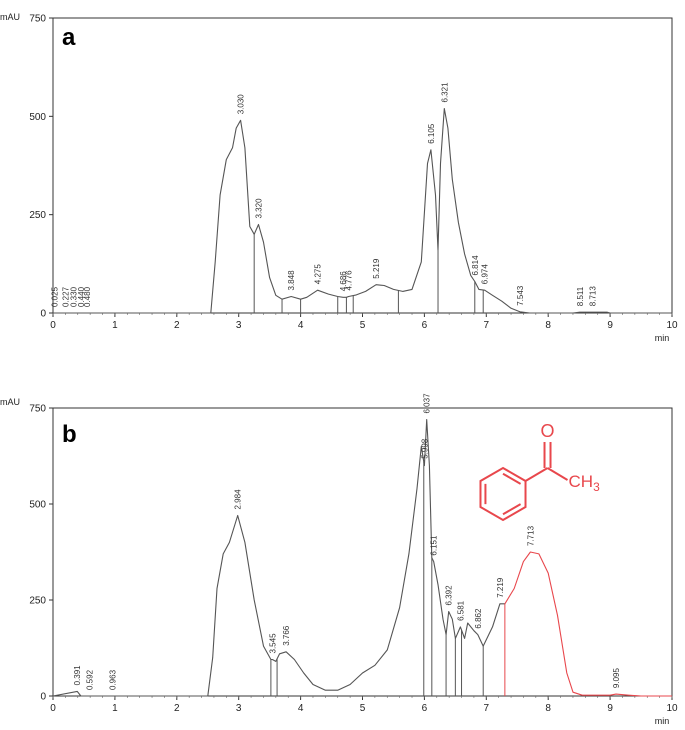 The width and height of the screenshot is (685, 730). Describe the element at coordinates (585, 483) in the screenshot. I see `methyl-label: CH3` at that location.